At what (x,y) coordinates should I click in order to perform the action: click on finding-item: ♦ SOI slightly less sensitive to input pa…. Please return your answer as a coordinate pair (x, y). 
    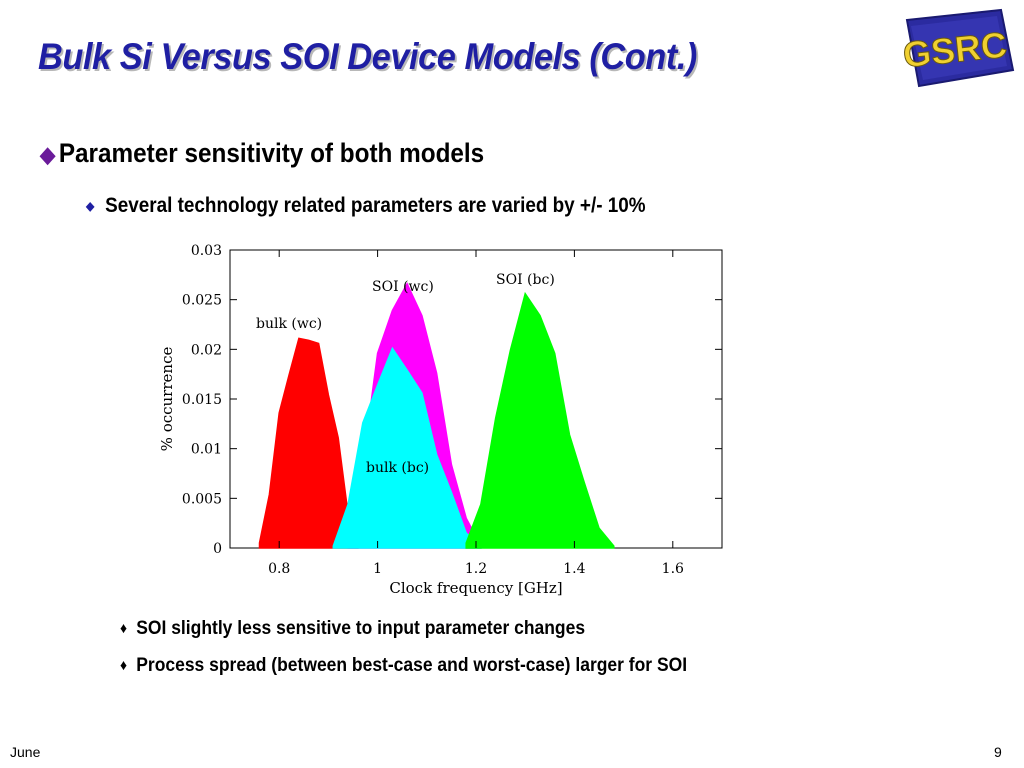
    Looking at the image, I should click on (352, 629).